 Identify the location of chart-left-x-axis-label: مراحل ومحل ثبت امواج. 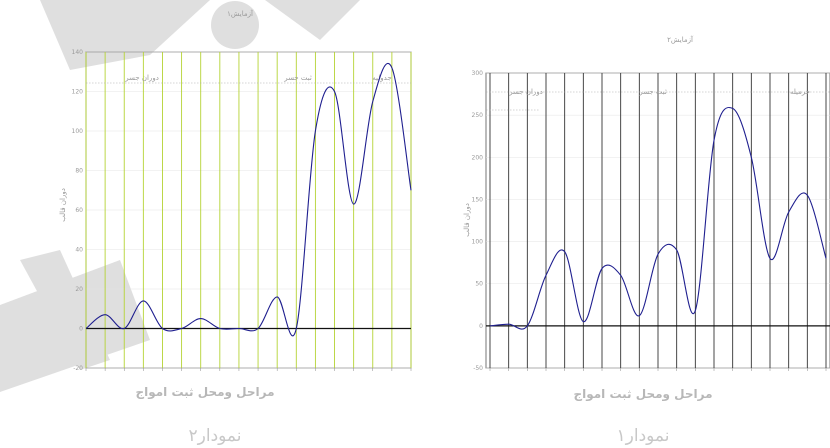
(204, 392).